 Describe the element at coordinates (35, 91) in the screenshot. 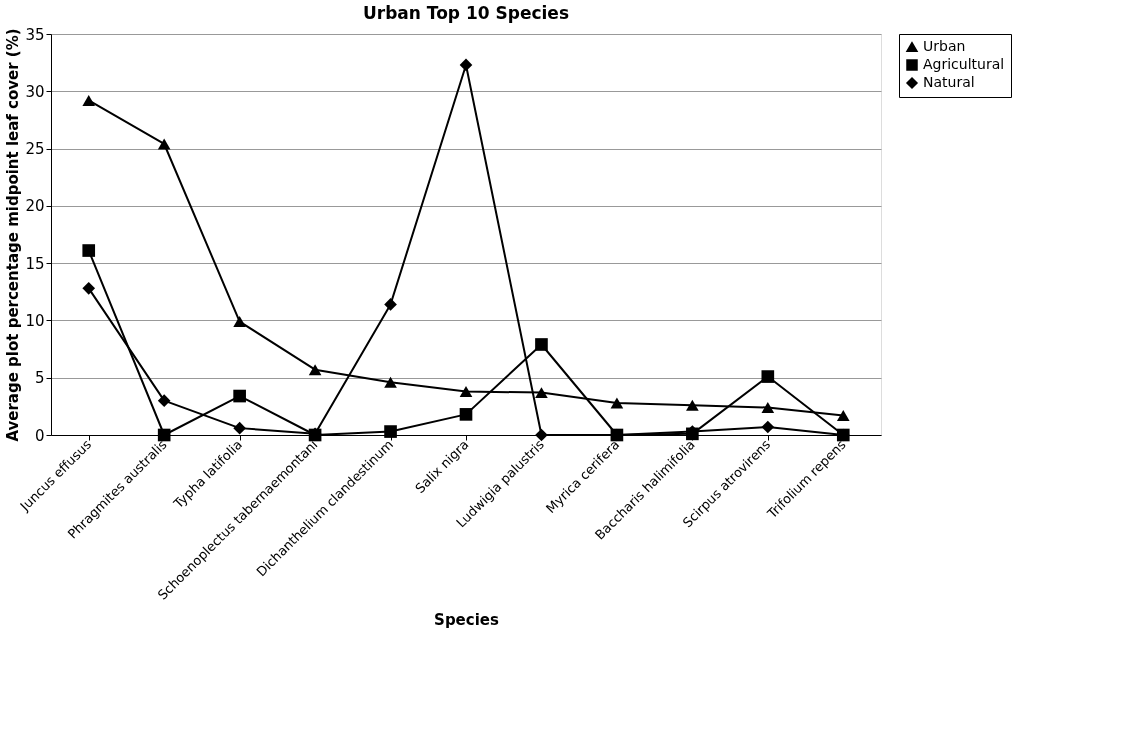

I see `y-tick-label: 30` at that location.